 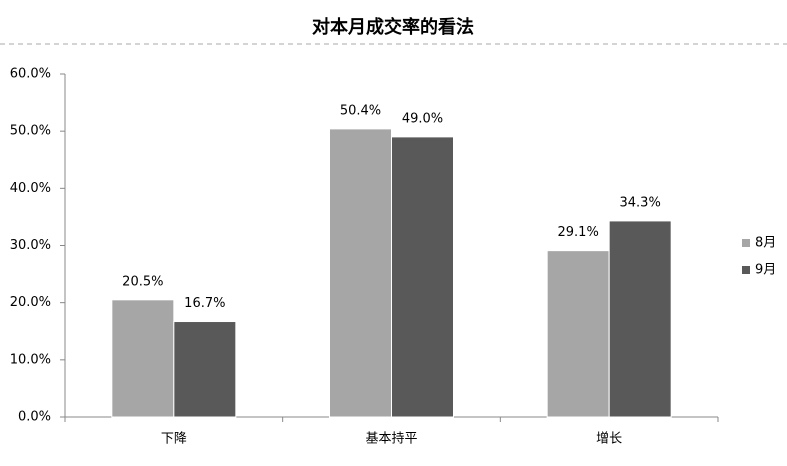 I want to click on y-tick-label: 60.0%, so click(x=30, y=74).